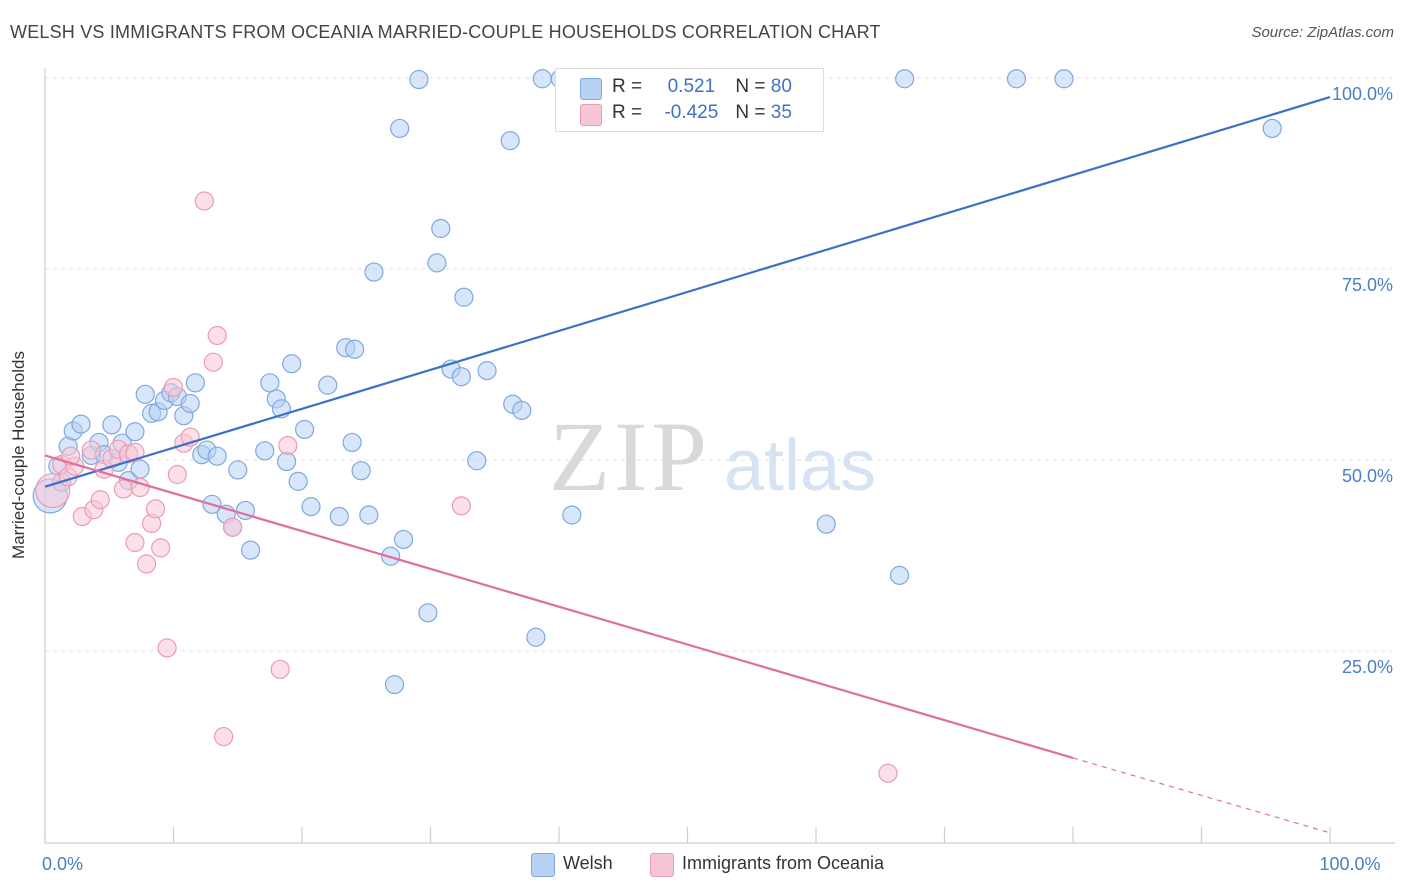 Image resolution: width=1406 pixels, height=892 pixels. What do you see at coordinates (712, 456) in the screenshot?
I see `watermark: ZIP atlas` at bounding box center [712, 456].